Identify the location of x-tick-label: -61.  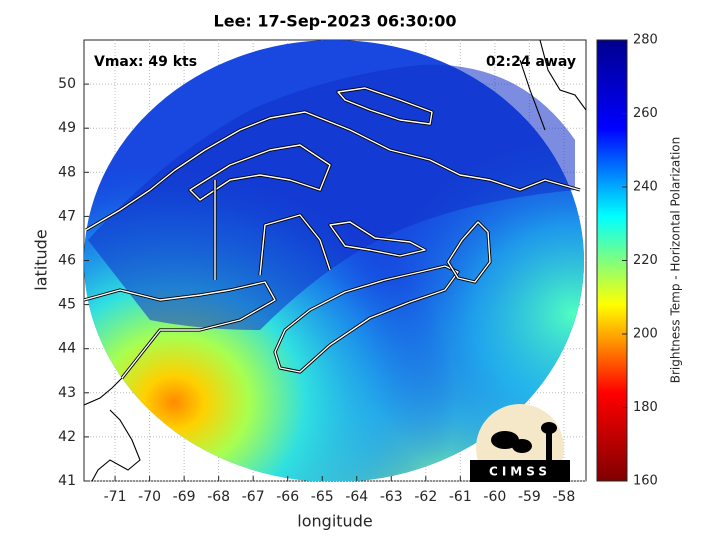
(460, 497).